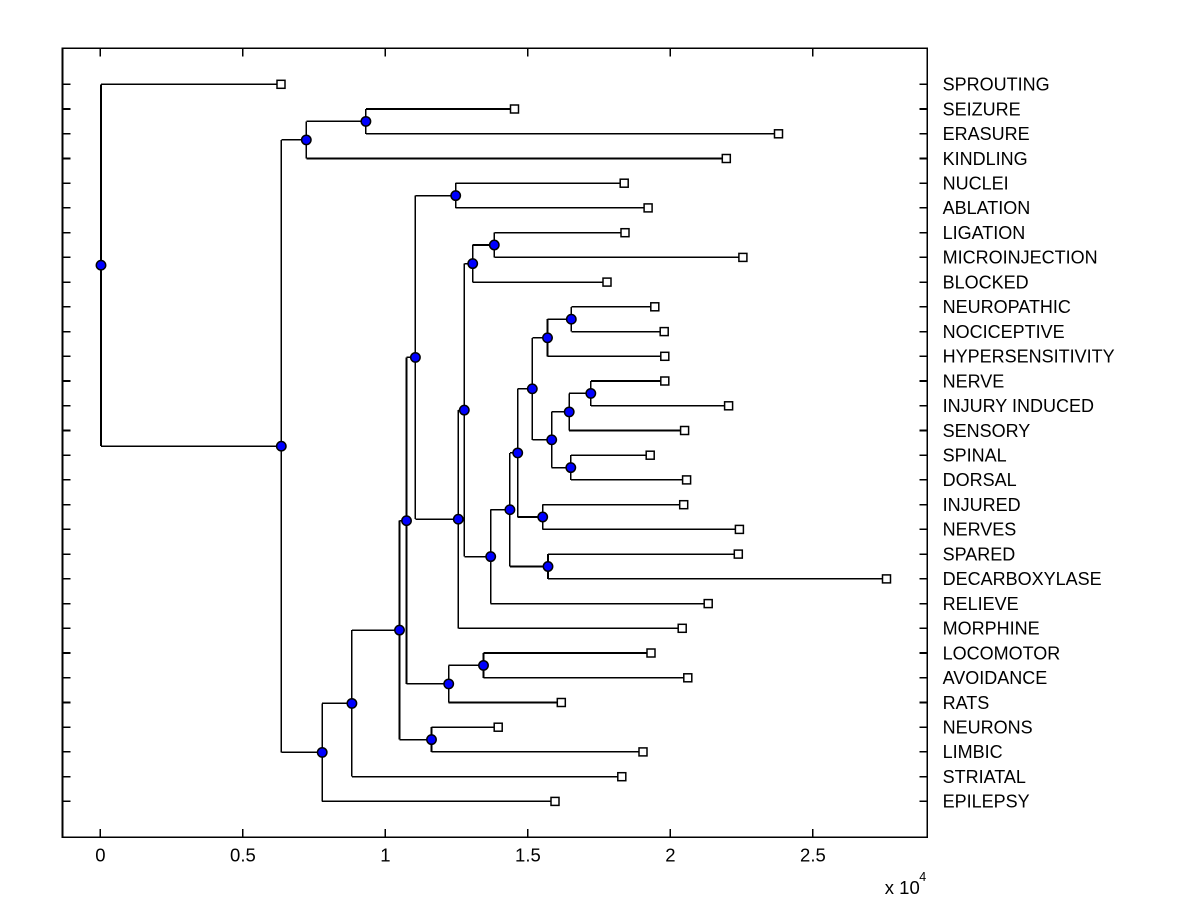 The height and width of the screenshot is (905, 1200). Describe the element at coordinates (1020, 258) in the screenshot. I see `svg-text: MICROINJECTION` at that location.